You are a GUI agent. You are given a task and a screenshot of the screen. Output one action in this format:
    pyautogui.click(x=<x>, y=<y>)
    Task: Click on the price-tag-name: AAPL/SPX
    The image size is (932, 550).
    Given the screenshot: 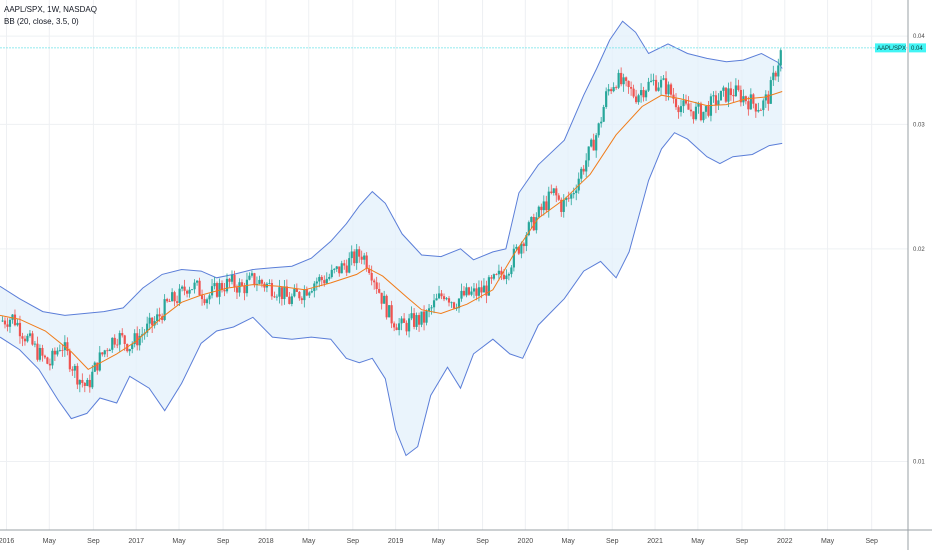 What is the action you would take?
    pyautogui.click(x=891, y=49)
    